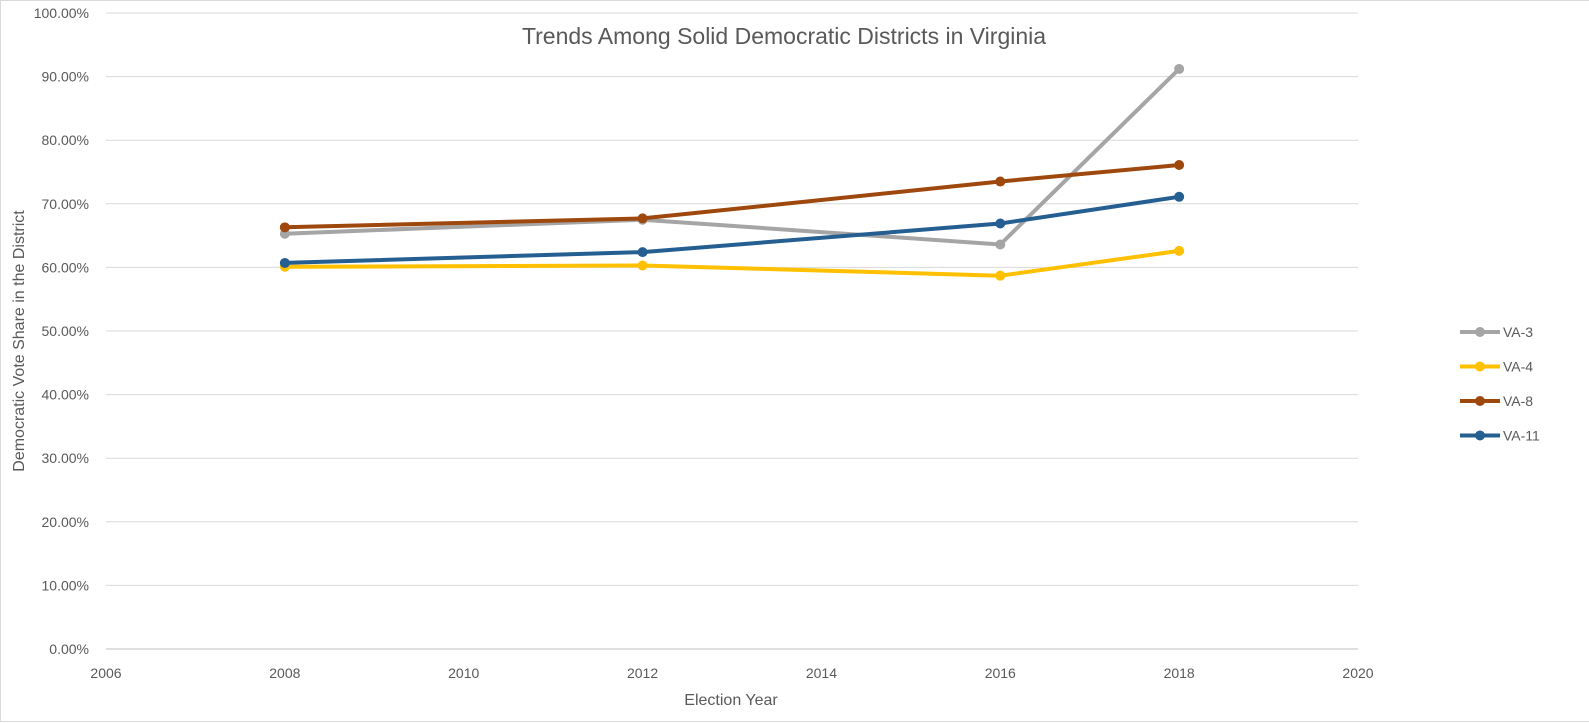 Image resolution: width=1589 pixels, height=723 pixels. What do you see at coordinates (1500, 436) in the screenshot?
I see `legend-item: VA-11` at bounding box center [1500, 436].